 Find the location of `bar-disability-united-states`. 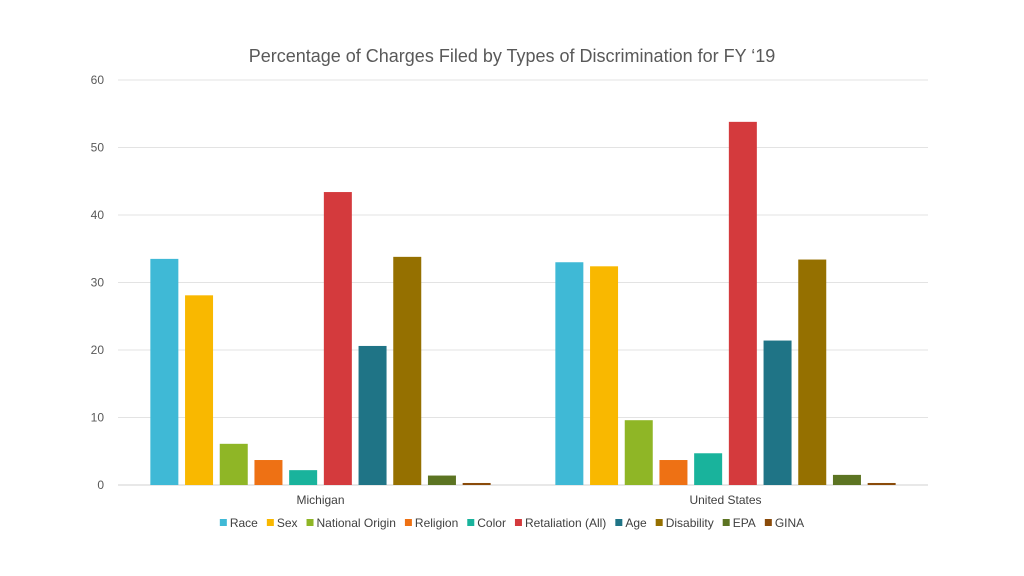

bar-disability-united-states is located at coordinates (812, 372).